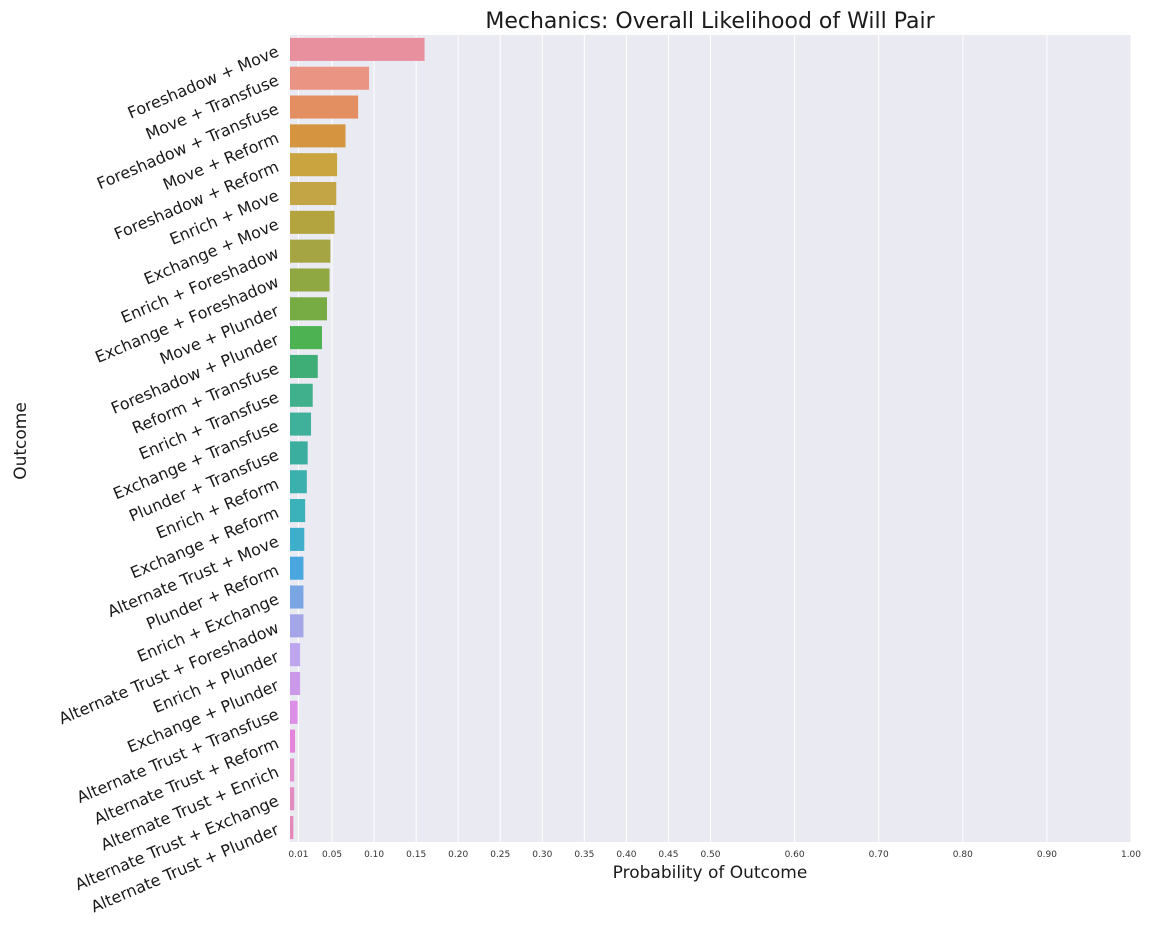  Describe the element at coordinates (879, 855) in the screenshot. I see `x-tick-label: 0.70` at that location.